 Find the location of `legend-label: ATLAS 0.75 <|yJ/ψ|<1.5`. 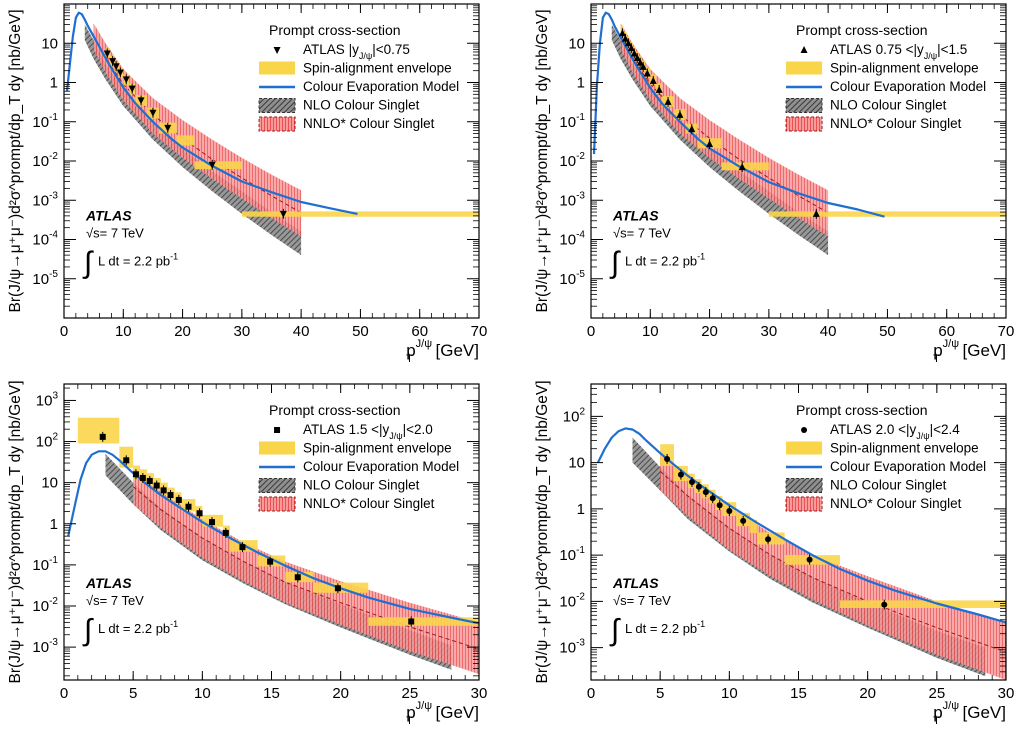

legend-label: ATLAS 0.75 <|yJ/ψ|<1.5 is located at coordinates (898, 51).